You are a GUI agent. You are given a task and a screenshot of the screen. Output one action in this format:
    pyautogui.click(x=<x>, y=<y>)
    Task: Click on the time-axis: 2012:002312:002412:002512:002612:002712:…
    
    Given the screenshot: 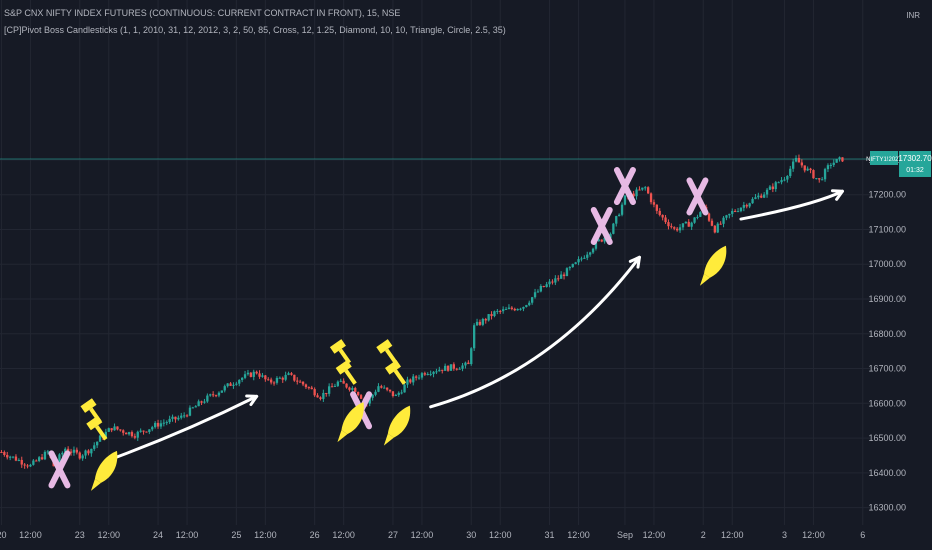 What is the action you would take?
    pyautogui.click(x=432, y=535)
    